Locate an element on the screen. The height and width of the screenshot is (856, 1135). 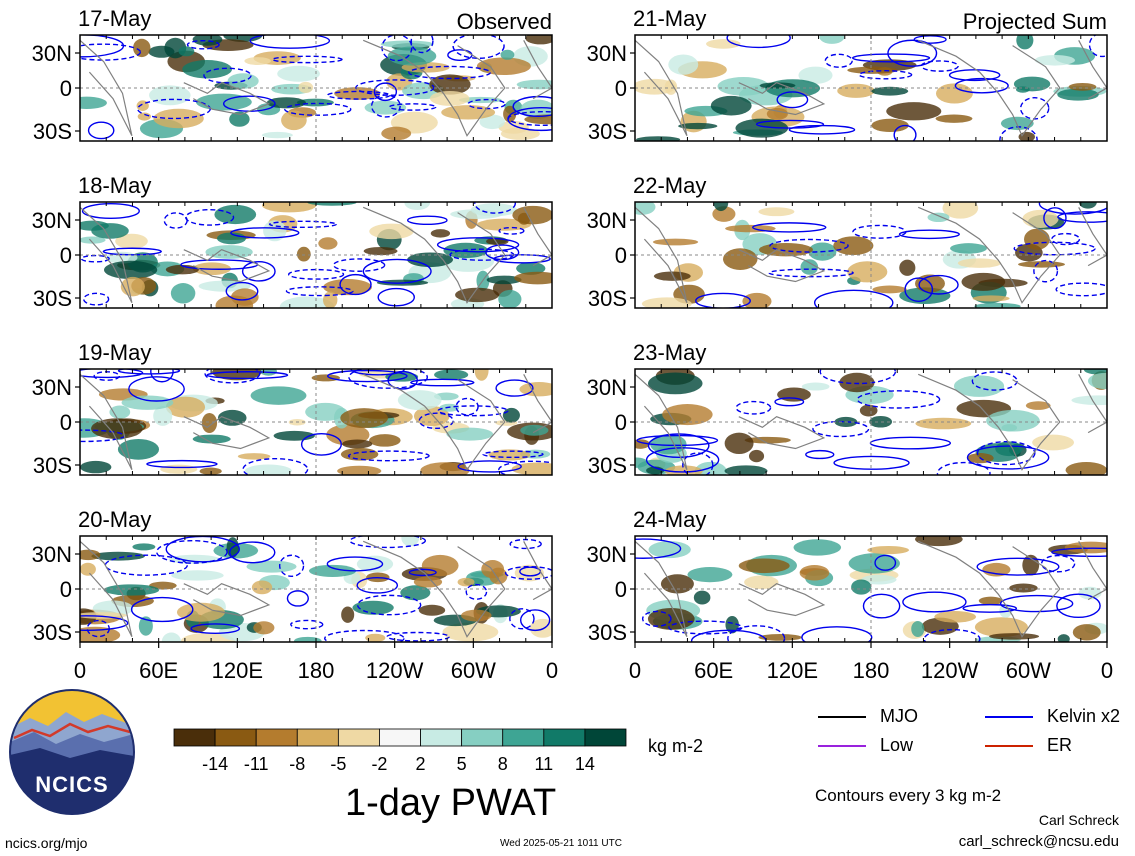
colorbar-swatch is located at coordinates (482, 737).